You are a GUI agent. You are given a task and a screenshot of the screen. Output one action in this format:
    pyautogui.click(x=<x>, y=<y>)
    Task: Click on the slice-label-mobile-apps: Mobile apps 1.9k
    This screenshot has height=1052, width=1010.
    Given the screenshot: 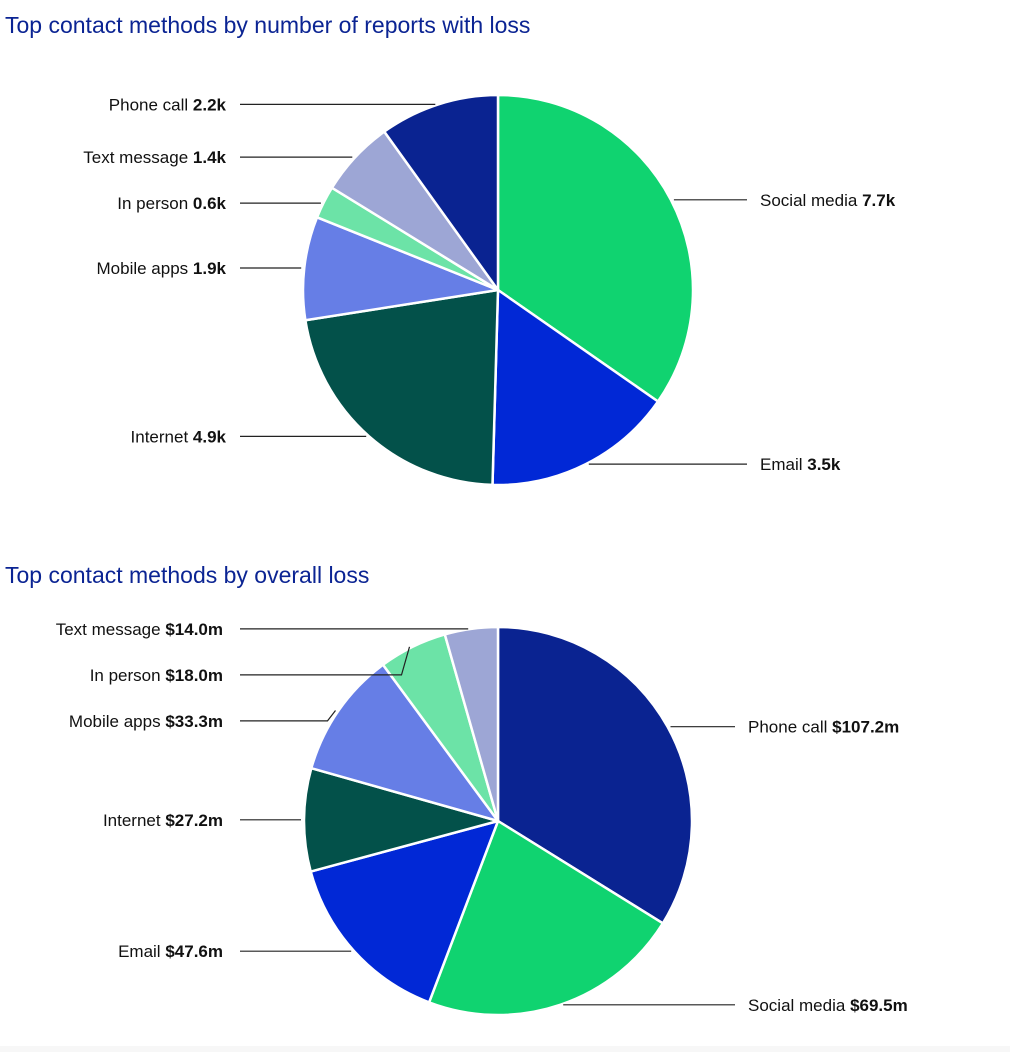 What is the action you would take?
    pyautogui.click(x=162, y=268)
    